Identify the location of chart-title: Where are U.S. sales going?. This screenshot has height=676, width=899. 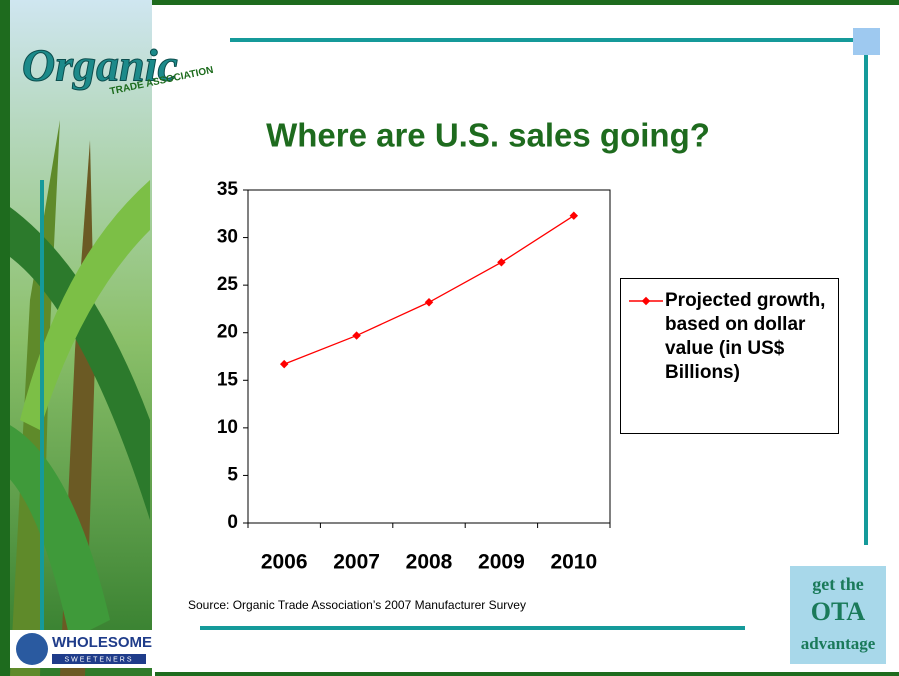
(488, 135).